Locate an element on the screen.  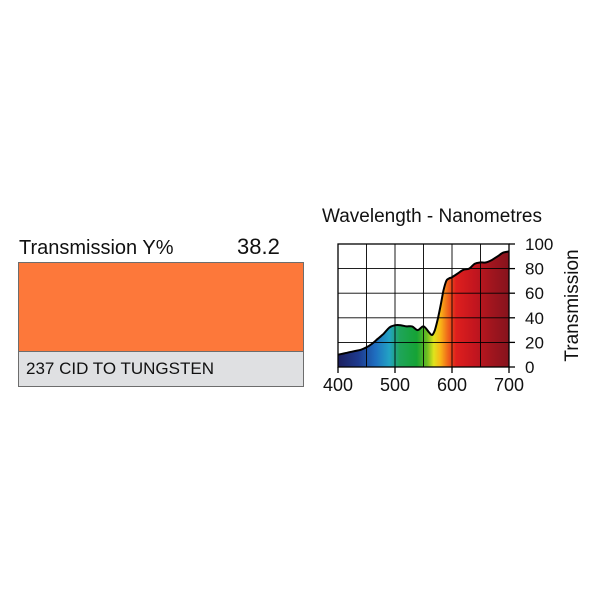
filter-color-swatch is located at coordinates (161, 307).